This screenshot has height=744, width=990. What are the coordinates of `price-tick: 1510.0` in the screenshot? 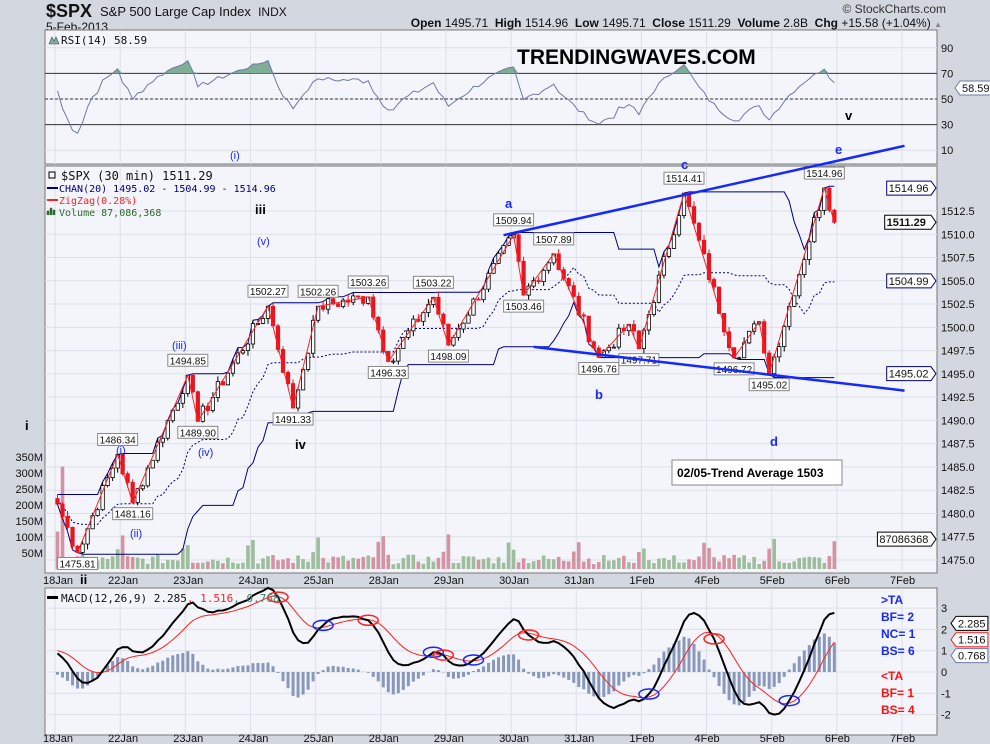 It's located at (958, 235).